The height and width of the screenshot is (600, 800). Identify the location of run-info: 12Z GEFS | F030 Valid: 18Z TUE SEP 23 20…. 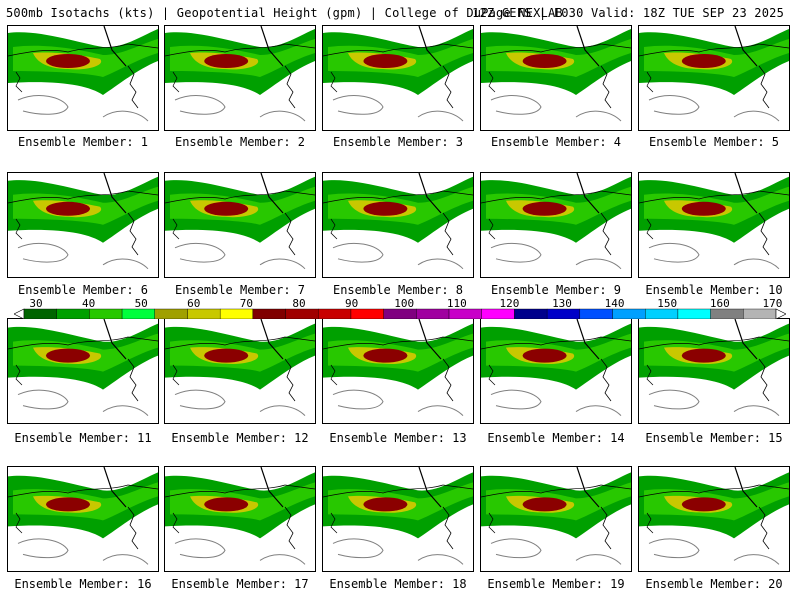
(628, 13).